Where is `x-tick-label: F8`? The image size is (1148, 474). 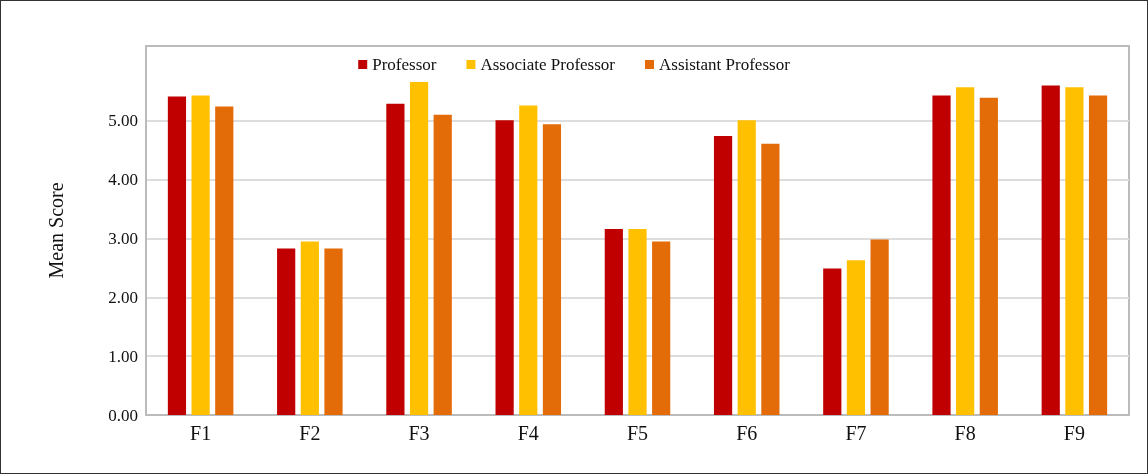
x-tick-label: F8 is located at coordinates (965, 433).